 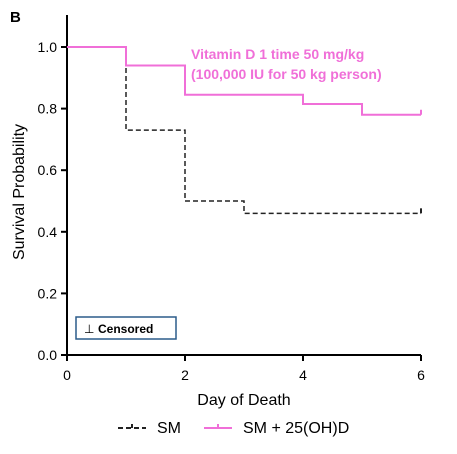 What do you see at coordinates (233, 428) in the screenshot?
I see `legend: SM SM + 25(OH)D` at bounding box center [233, 428].